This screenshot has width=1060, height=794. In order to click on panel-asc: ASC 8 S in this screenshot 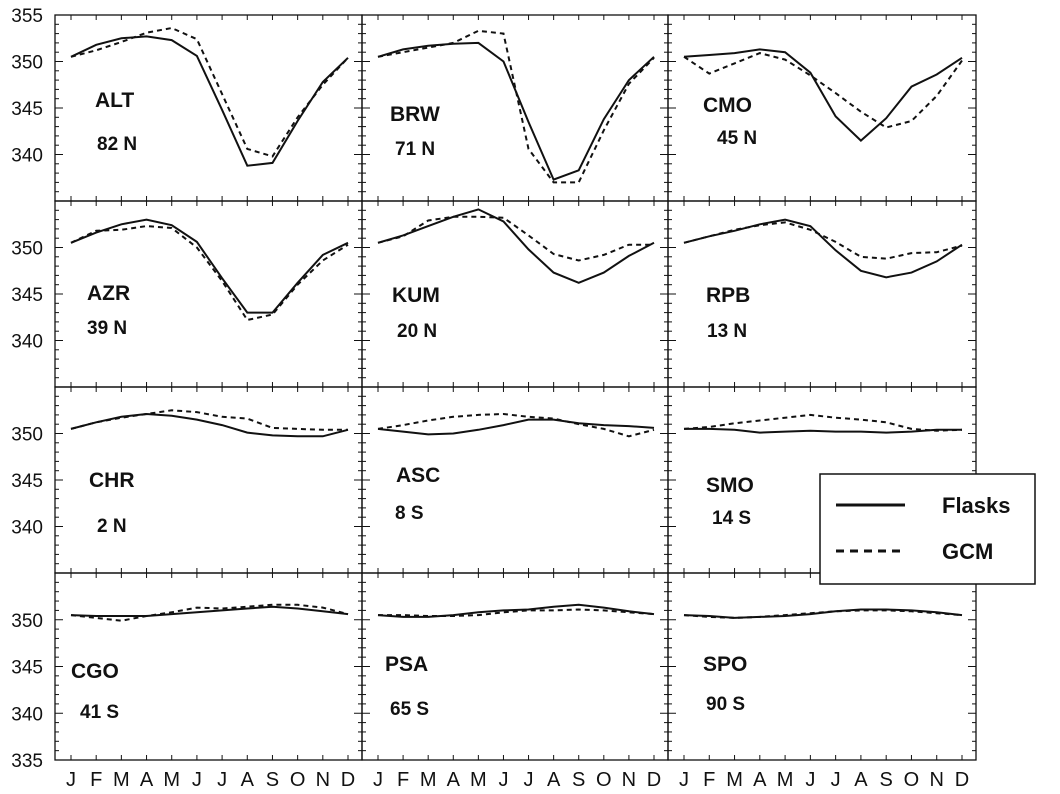, I will do `click(515, 480)`.